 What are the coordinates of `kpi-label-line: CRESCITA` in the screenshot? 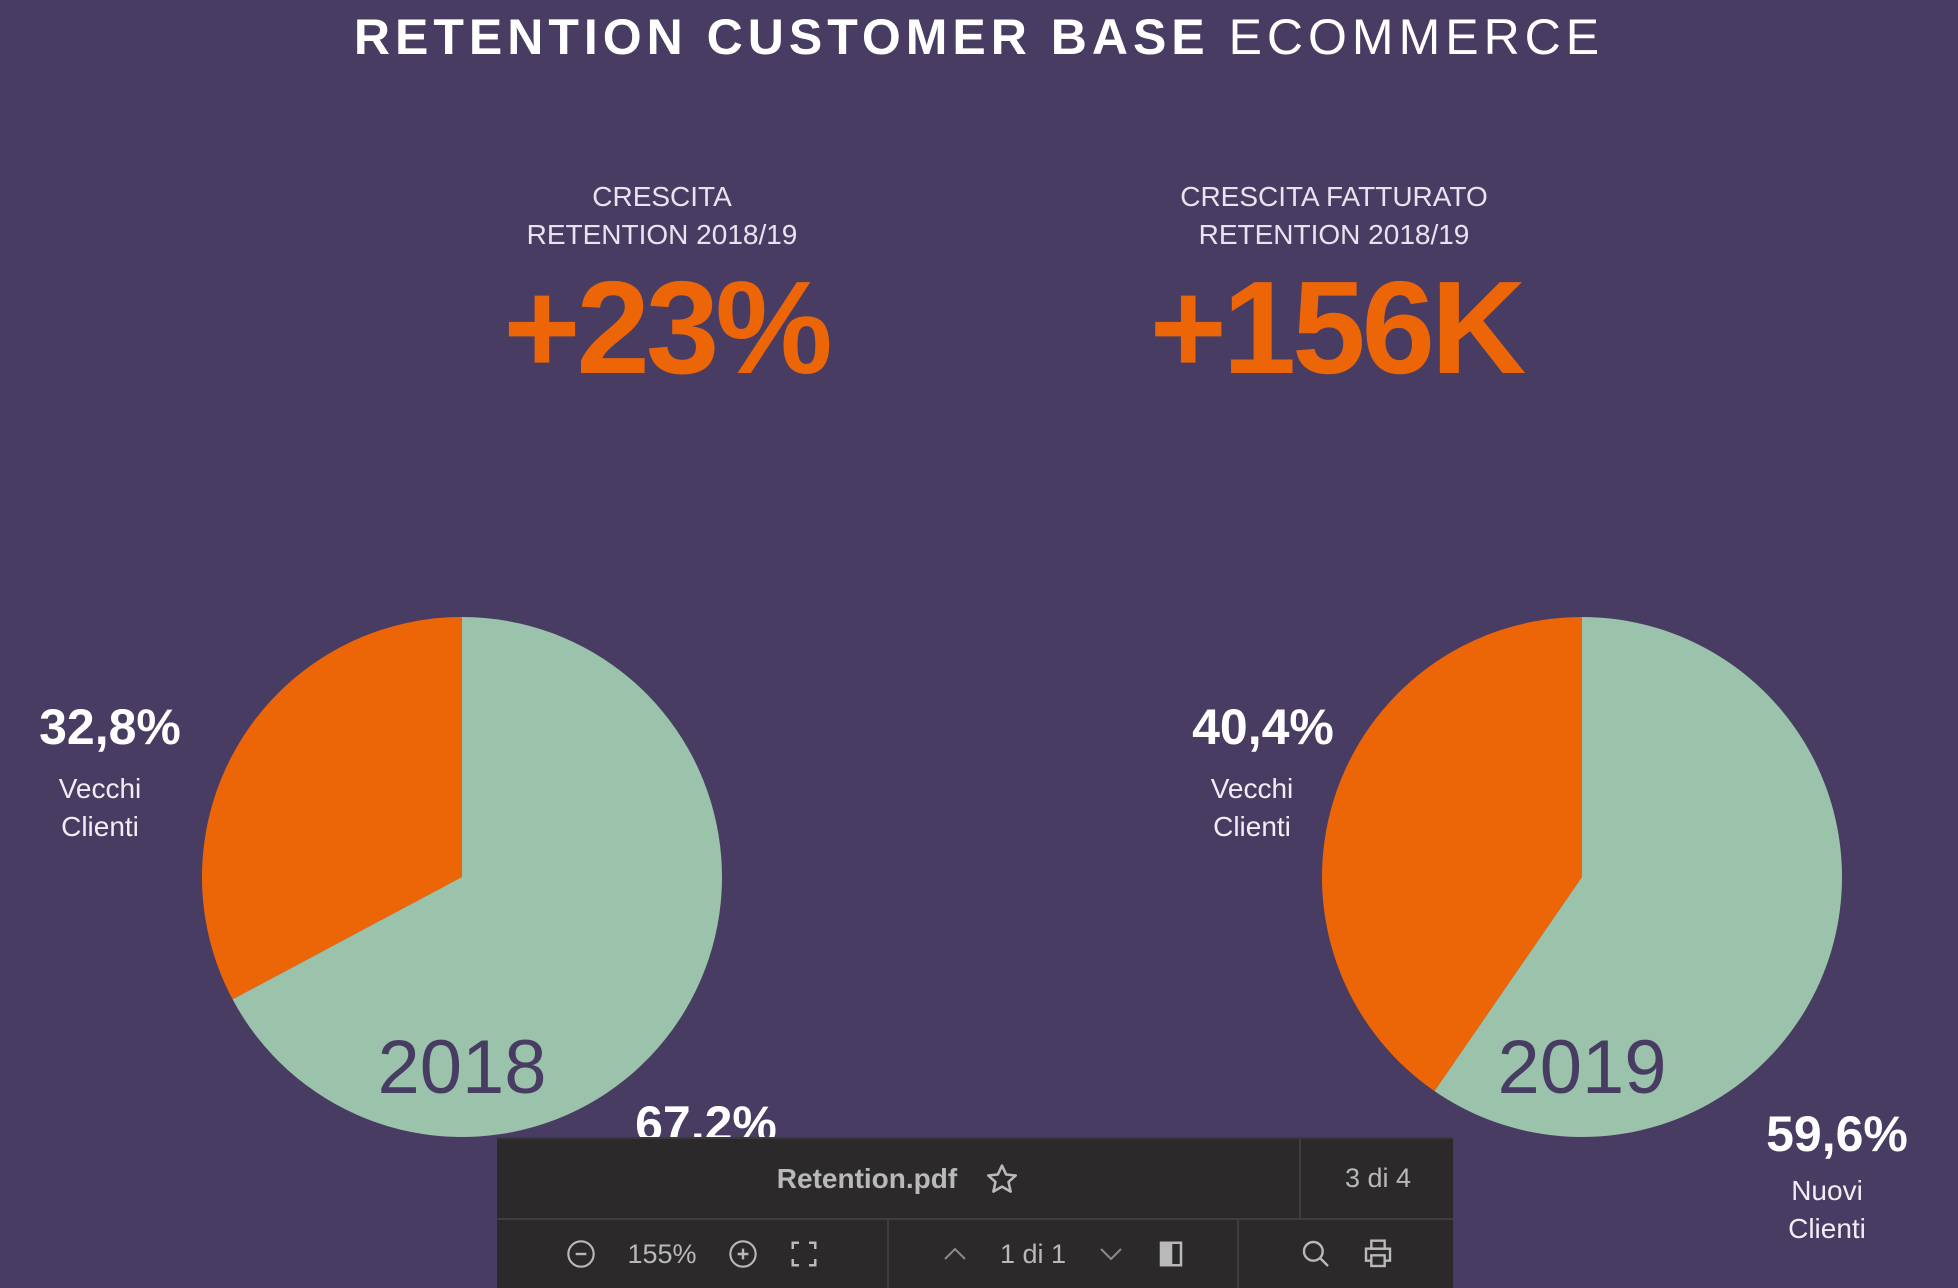 It's located at (662, 196).